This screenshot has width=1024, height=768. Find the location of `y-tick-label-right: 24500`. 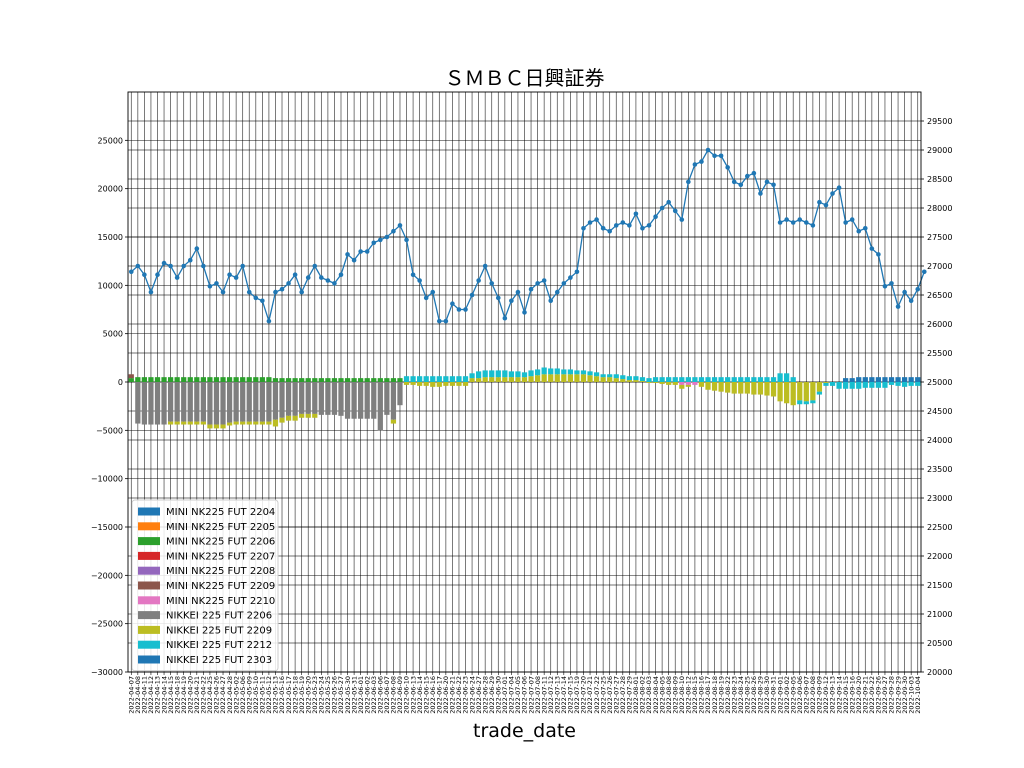

y-tick-label-right: 24500 is located at coordinates (939, 411).